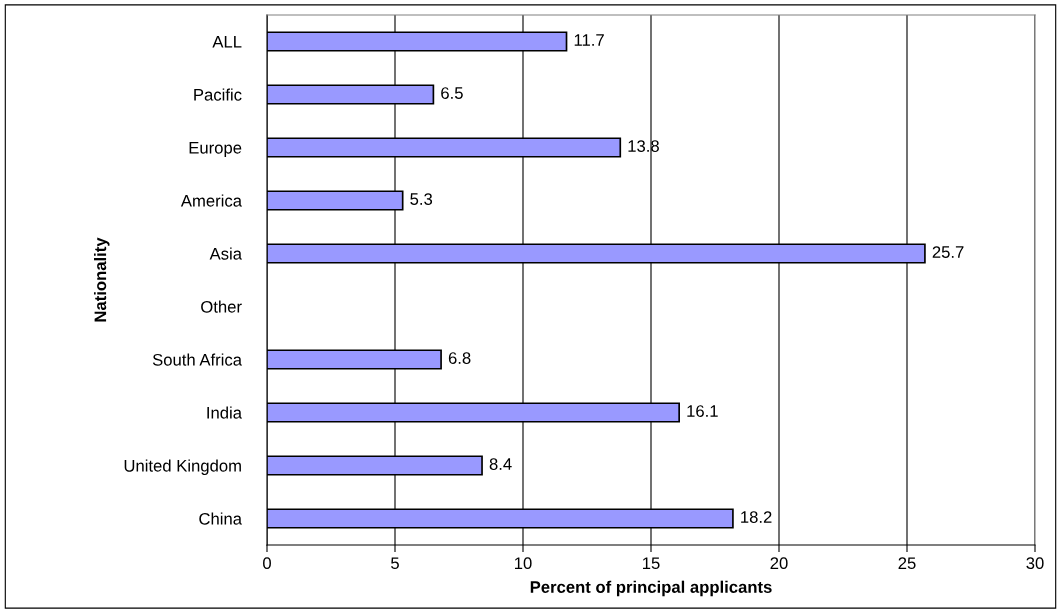 Image resolution: width=1061 pixels, height=613 pixels. What do you see at coordinates (182, 467) in the screenshot?
I see `y-tick-label: United Kingdom` at bounding box center [182, 467].